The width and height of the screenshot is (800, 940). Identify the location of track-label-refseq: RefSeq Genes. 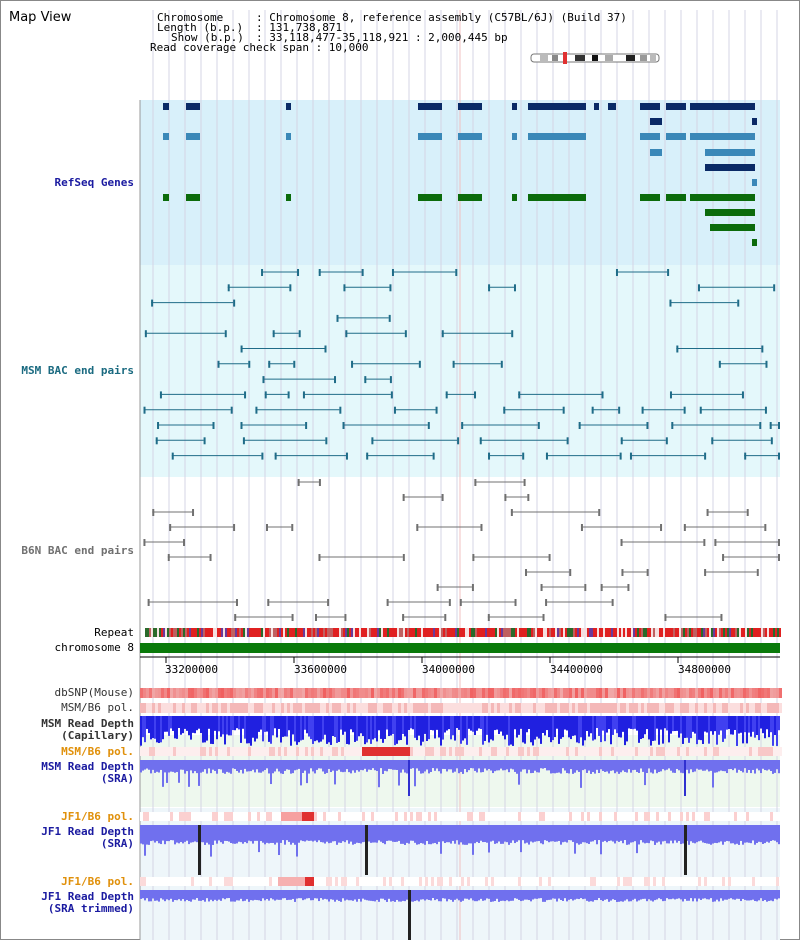
(94, 182).